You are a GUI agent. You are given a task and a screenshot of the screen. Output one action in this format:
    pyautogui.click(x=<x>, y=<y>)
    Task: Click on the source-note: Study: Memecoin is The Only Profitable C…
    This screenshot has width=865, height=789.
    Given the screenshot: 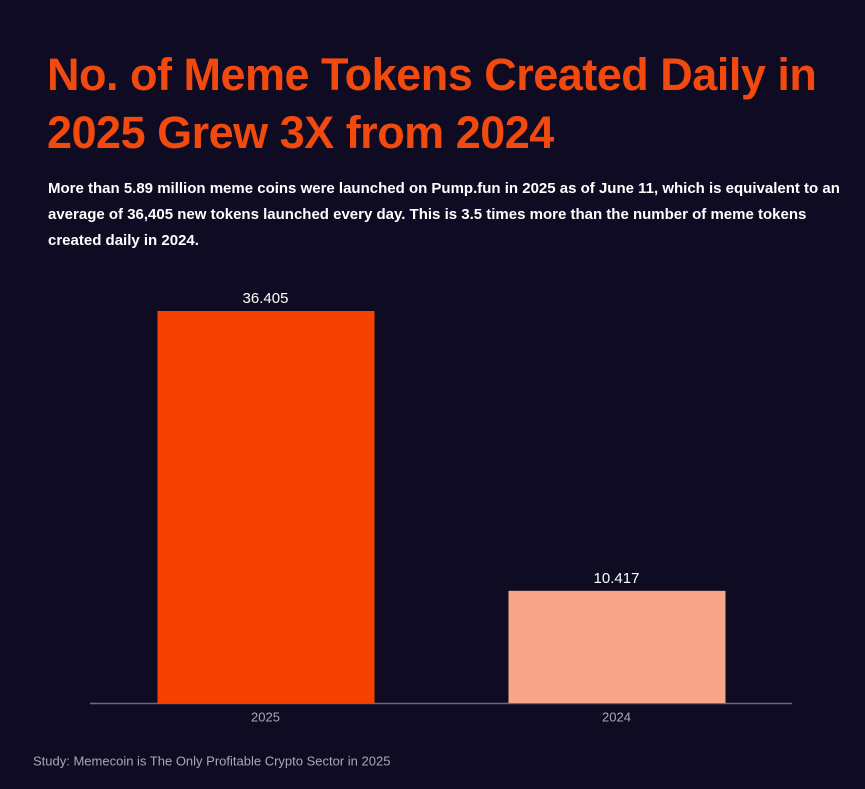 What is the action you would take?
    pyautogui.click(x=211, y=760)
    